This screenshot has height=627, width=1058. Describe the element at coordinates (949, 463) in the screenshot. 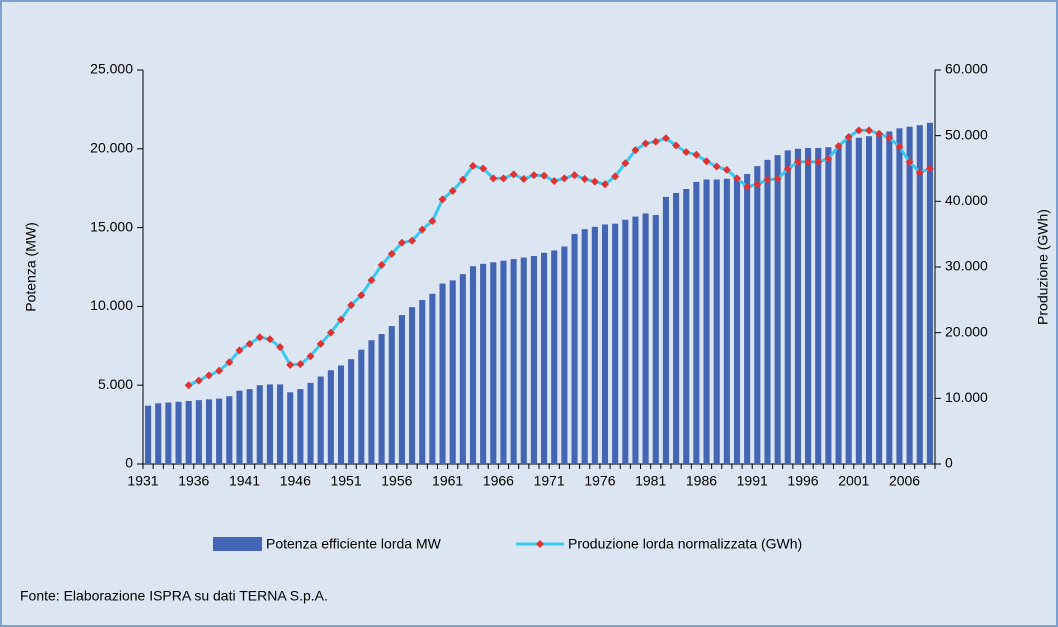

I see `y2-tick-label: 0` at that location.